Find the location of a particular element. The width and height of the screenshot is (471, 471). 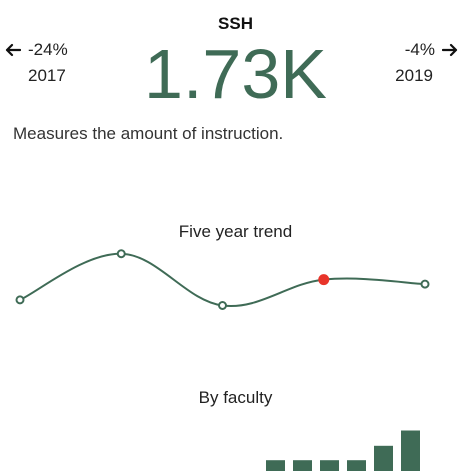

prev-change: -24% is located at coordinates (48, 49).